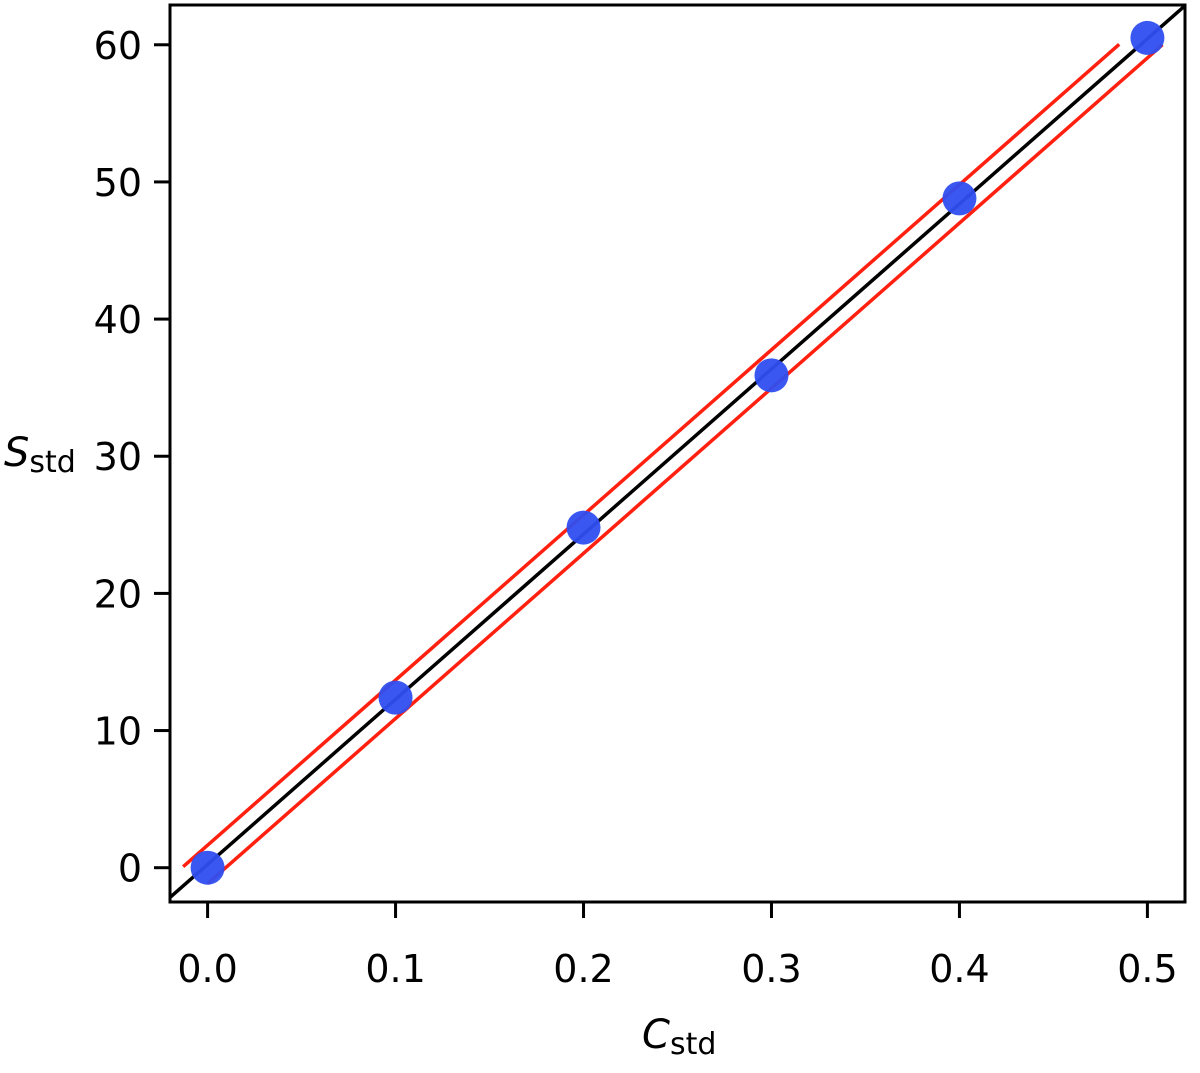 The height and width of the screenshot is (1073, 1200). Describe the element at coordinates (118, 457) in the screenshot. I see `y-tick-label: 30` at that location.